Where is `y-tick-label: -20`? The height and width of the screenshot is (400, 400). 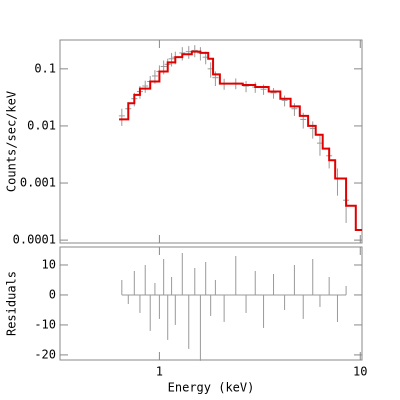
y-tick-label: -20 is located at coordinates (45, 354).